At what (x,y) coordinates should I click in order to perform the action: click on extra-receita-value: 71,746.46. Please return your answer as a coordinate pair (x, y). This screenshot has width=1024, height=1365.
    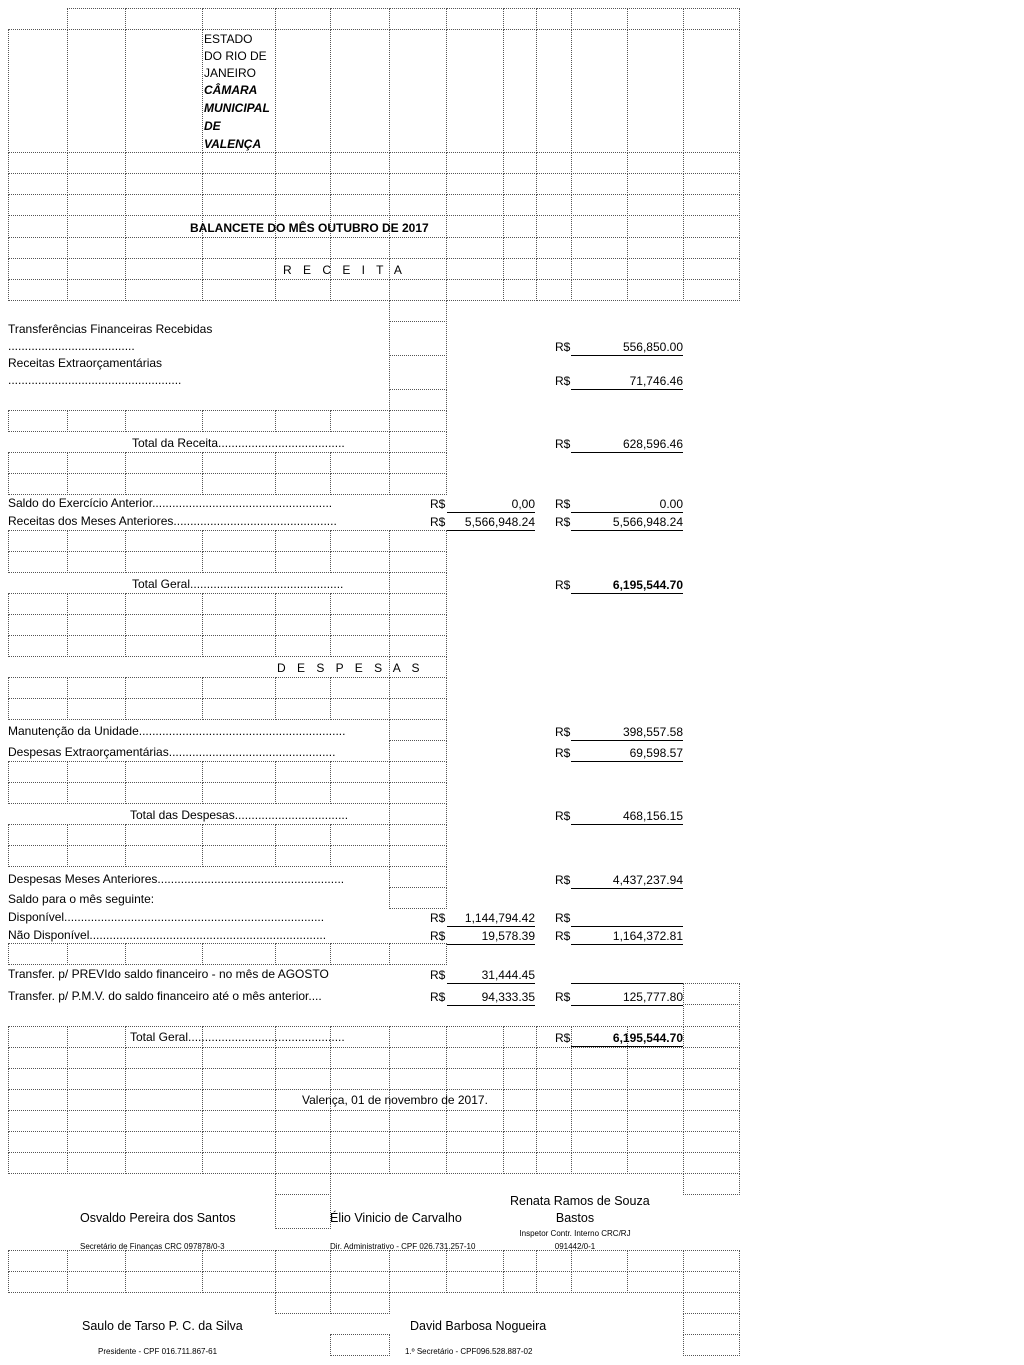
    Looking at the image, I should click on (627, 382).